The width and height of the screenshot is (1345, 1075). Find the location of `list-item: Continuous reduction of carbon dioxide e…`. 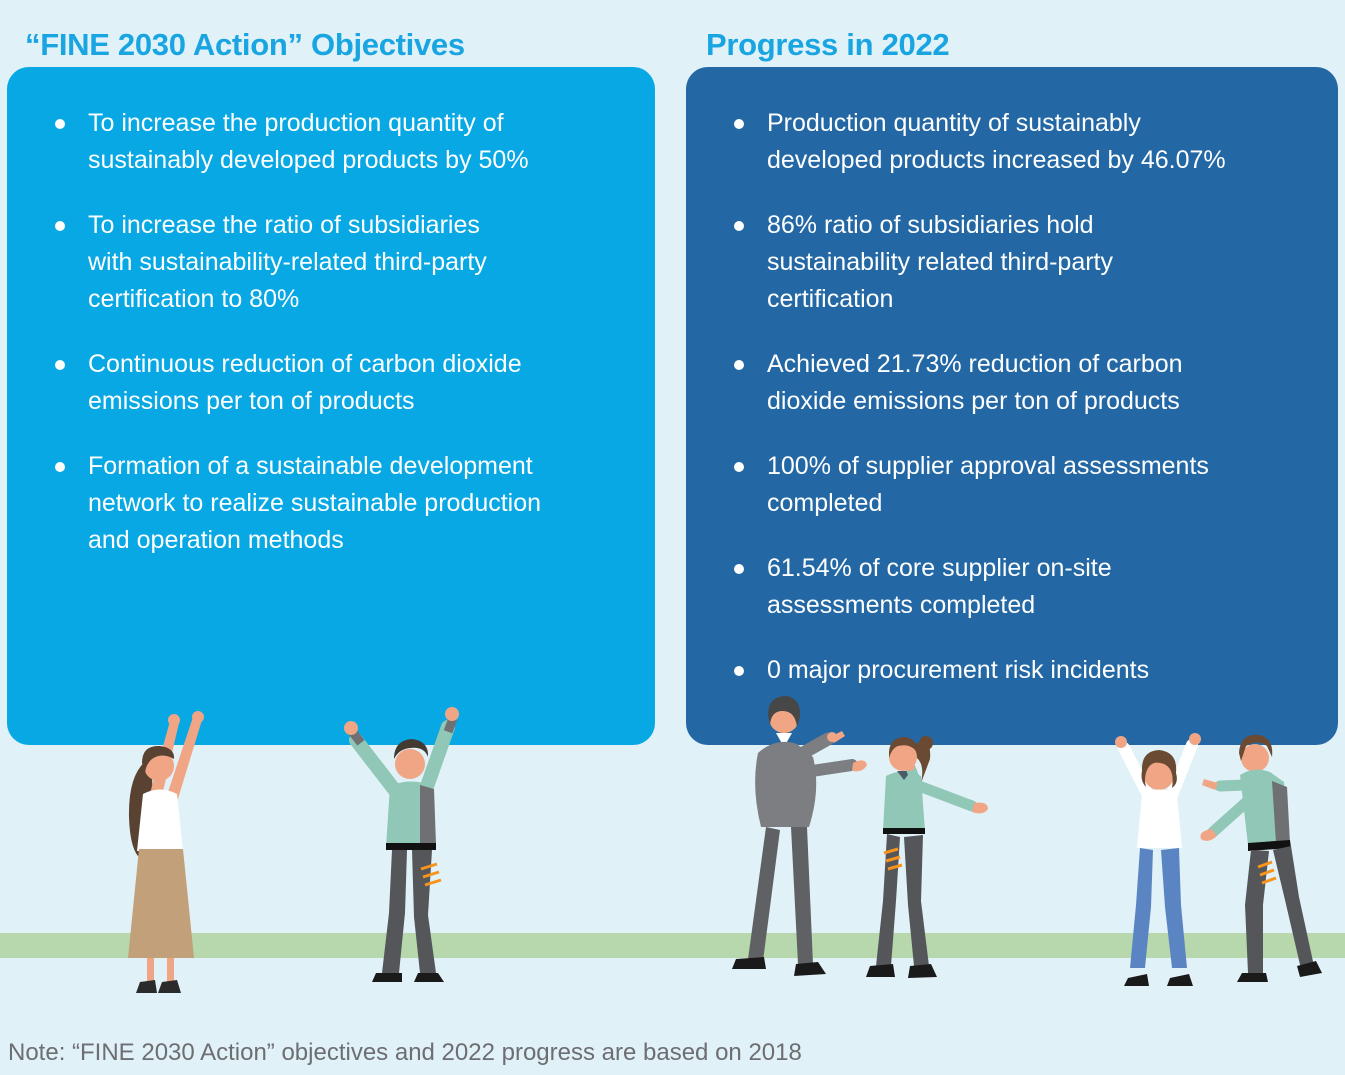

list-item: Continuous reduction of carbon dioxide e… is located at coordinates (338, 383).